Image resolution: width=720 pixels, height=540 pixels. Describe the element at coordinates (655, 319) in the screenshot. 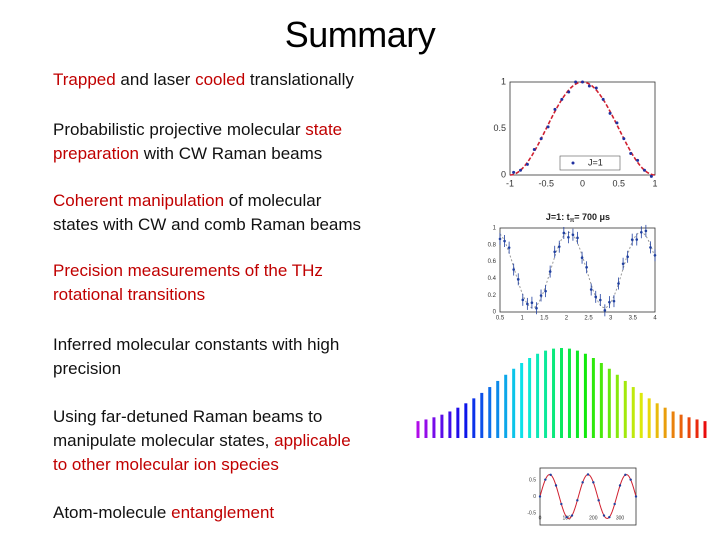

I see `x-tick-label: 4` at that location.